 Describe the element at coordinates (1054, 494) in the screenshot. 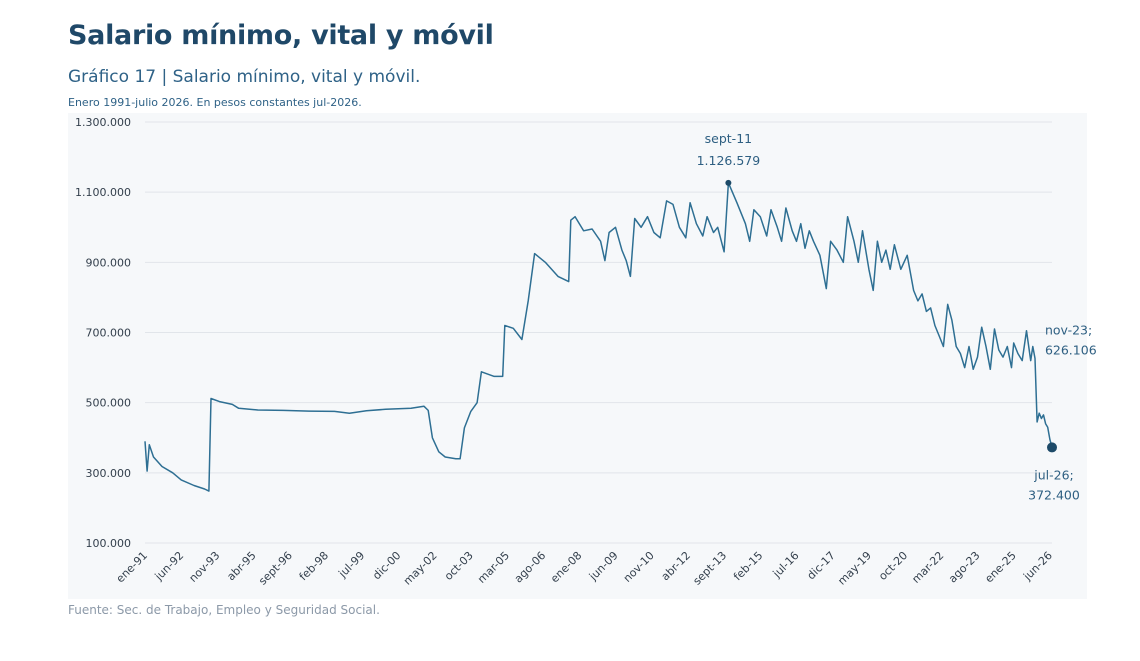

I see `annotation-value: 372.400` at that location.